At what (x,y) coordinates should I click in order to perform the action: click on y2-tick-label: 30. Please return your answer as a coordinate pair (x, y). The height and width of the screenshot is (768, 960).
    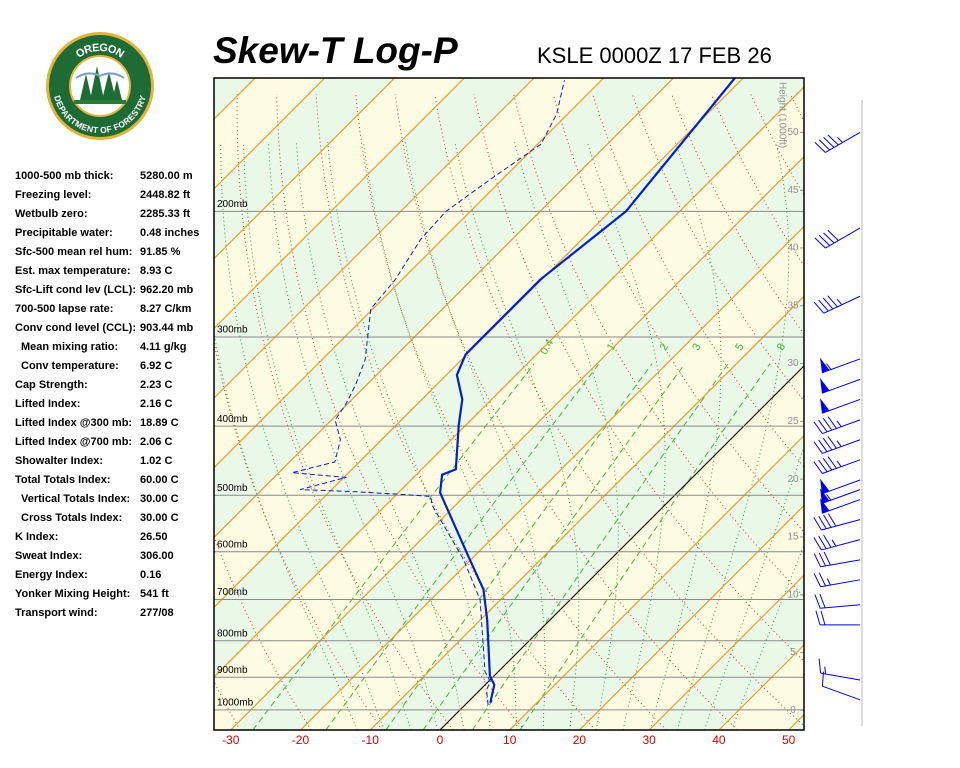
    Looking at the image, I should click on (793, 363).